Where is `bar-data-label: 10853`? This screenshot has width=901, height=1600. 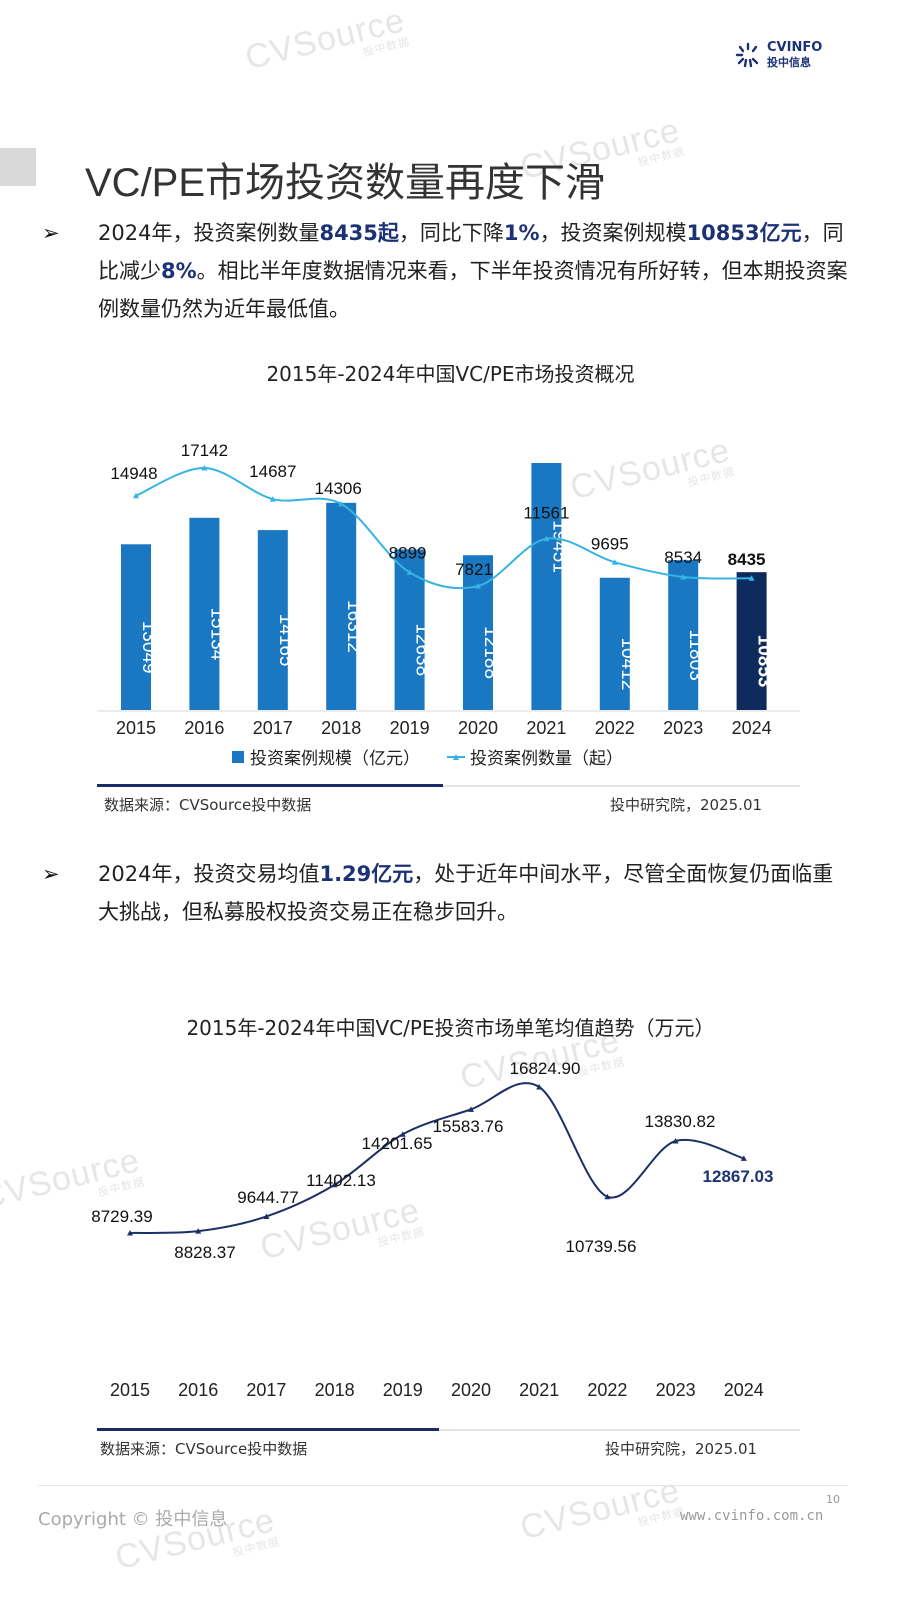
bar-data-label: 10853 is located at coordinates (764, 661).